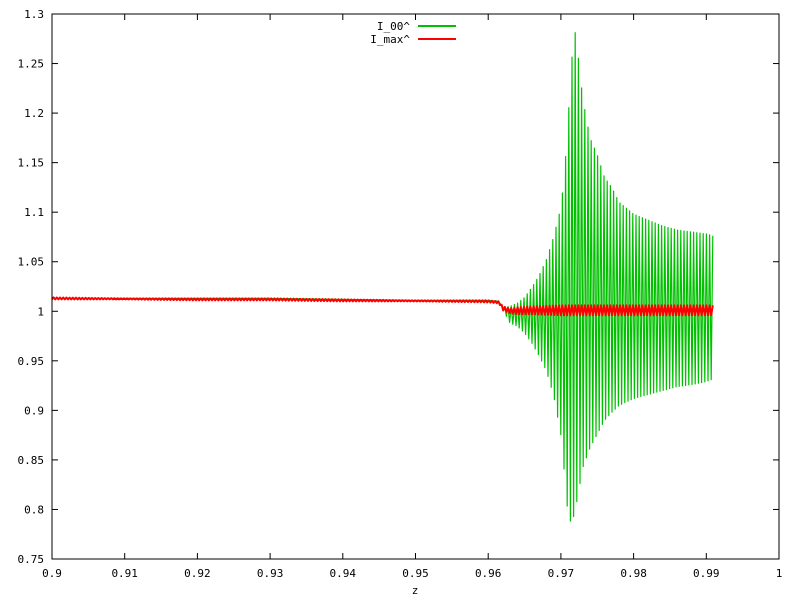  I want to click on series-i-max, so click(382, 306).